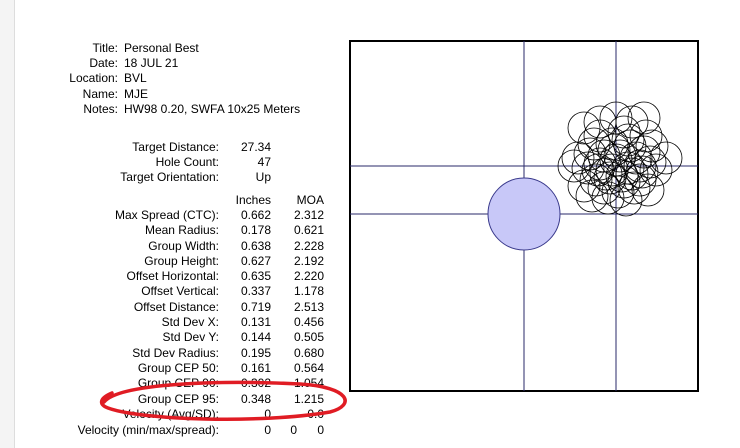 The image size is (740, 448). Describe the element at coordinates (148, 430) in the screenshot. I see `velocity-label: Velocity (min/max/spread):` at that location.